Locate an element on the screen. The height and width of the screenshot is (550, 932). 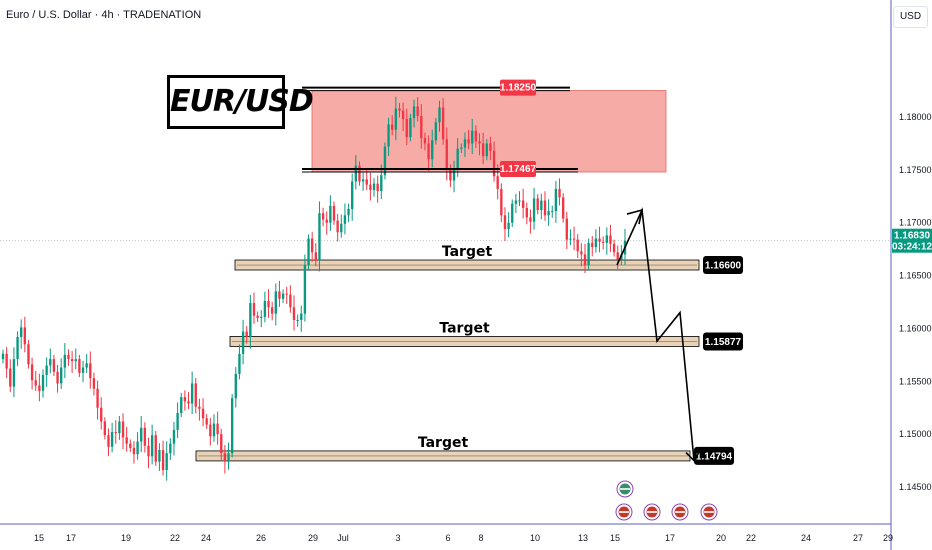
projection-path is located at coordinates (658, 334).